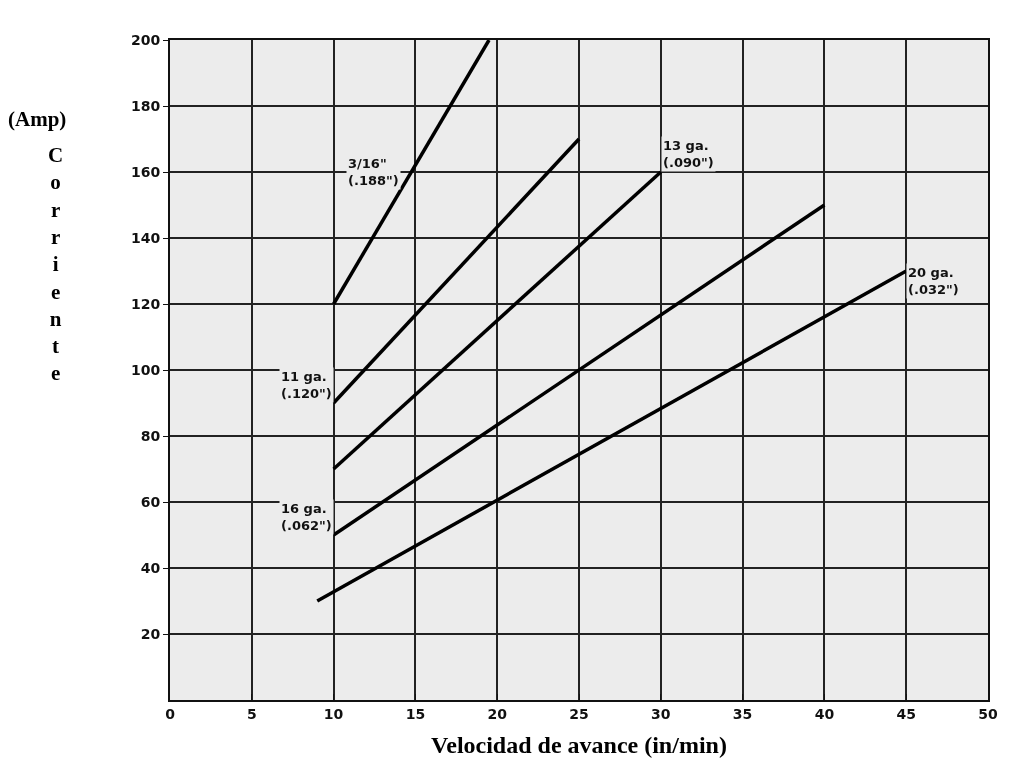 Image resolution: width=1021 pixels, height=780 pixels. I want to click on y-tick-label: 40, so click(150, 567).